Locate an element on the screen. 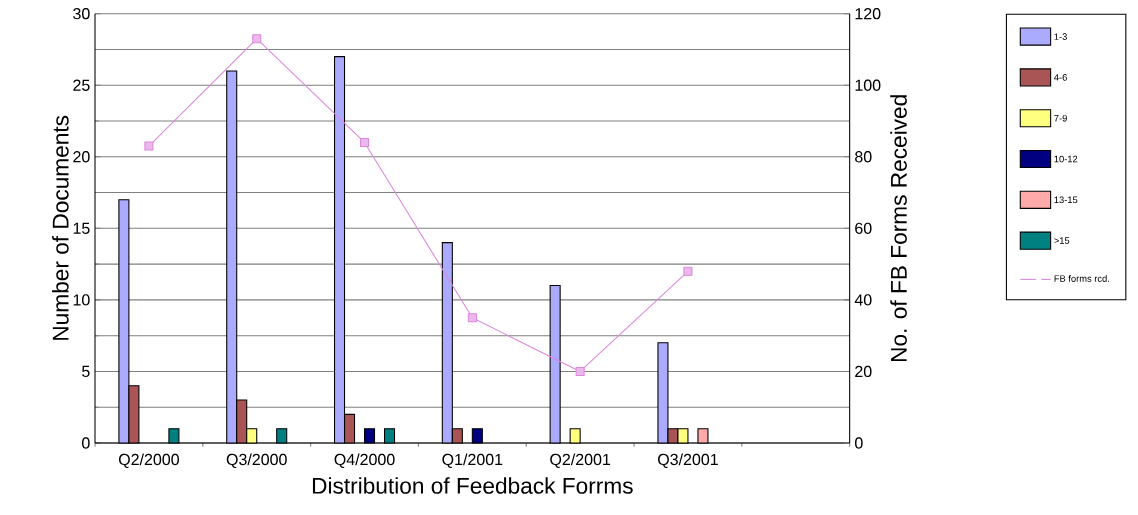  x-tick-label: Q2/2001 is located at coordinates (580, 461).